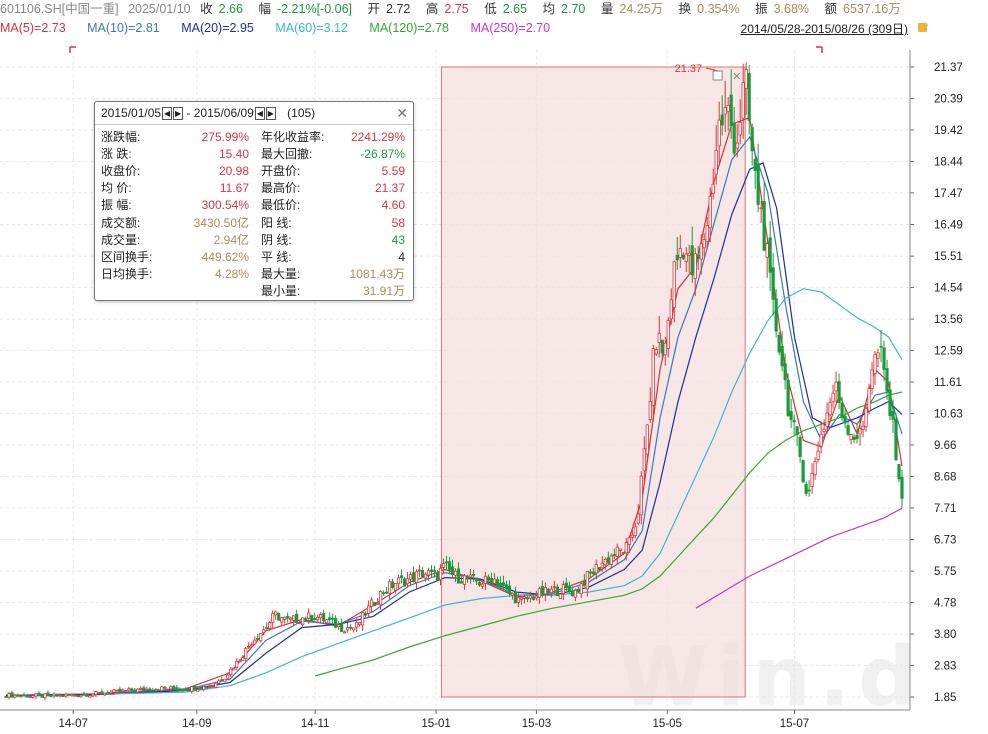 The height and width of the screenshot is (734, 988). I want to click on date-range-selector: 2014/05/28-2015/08/26 (309日), so click(824, 29).